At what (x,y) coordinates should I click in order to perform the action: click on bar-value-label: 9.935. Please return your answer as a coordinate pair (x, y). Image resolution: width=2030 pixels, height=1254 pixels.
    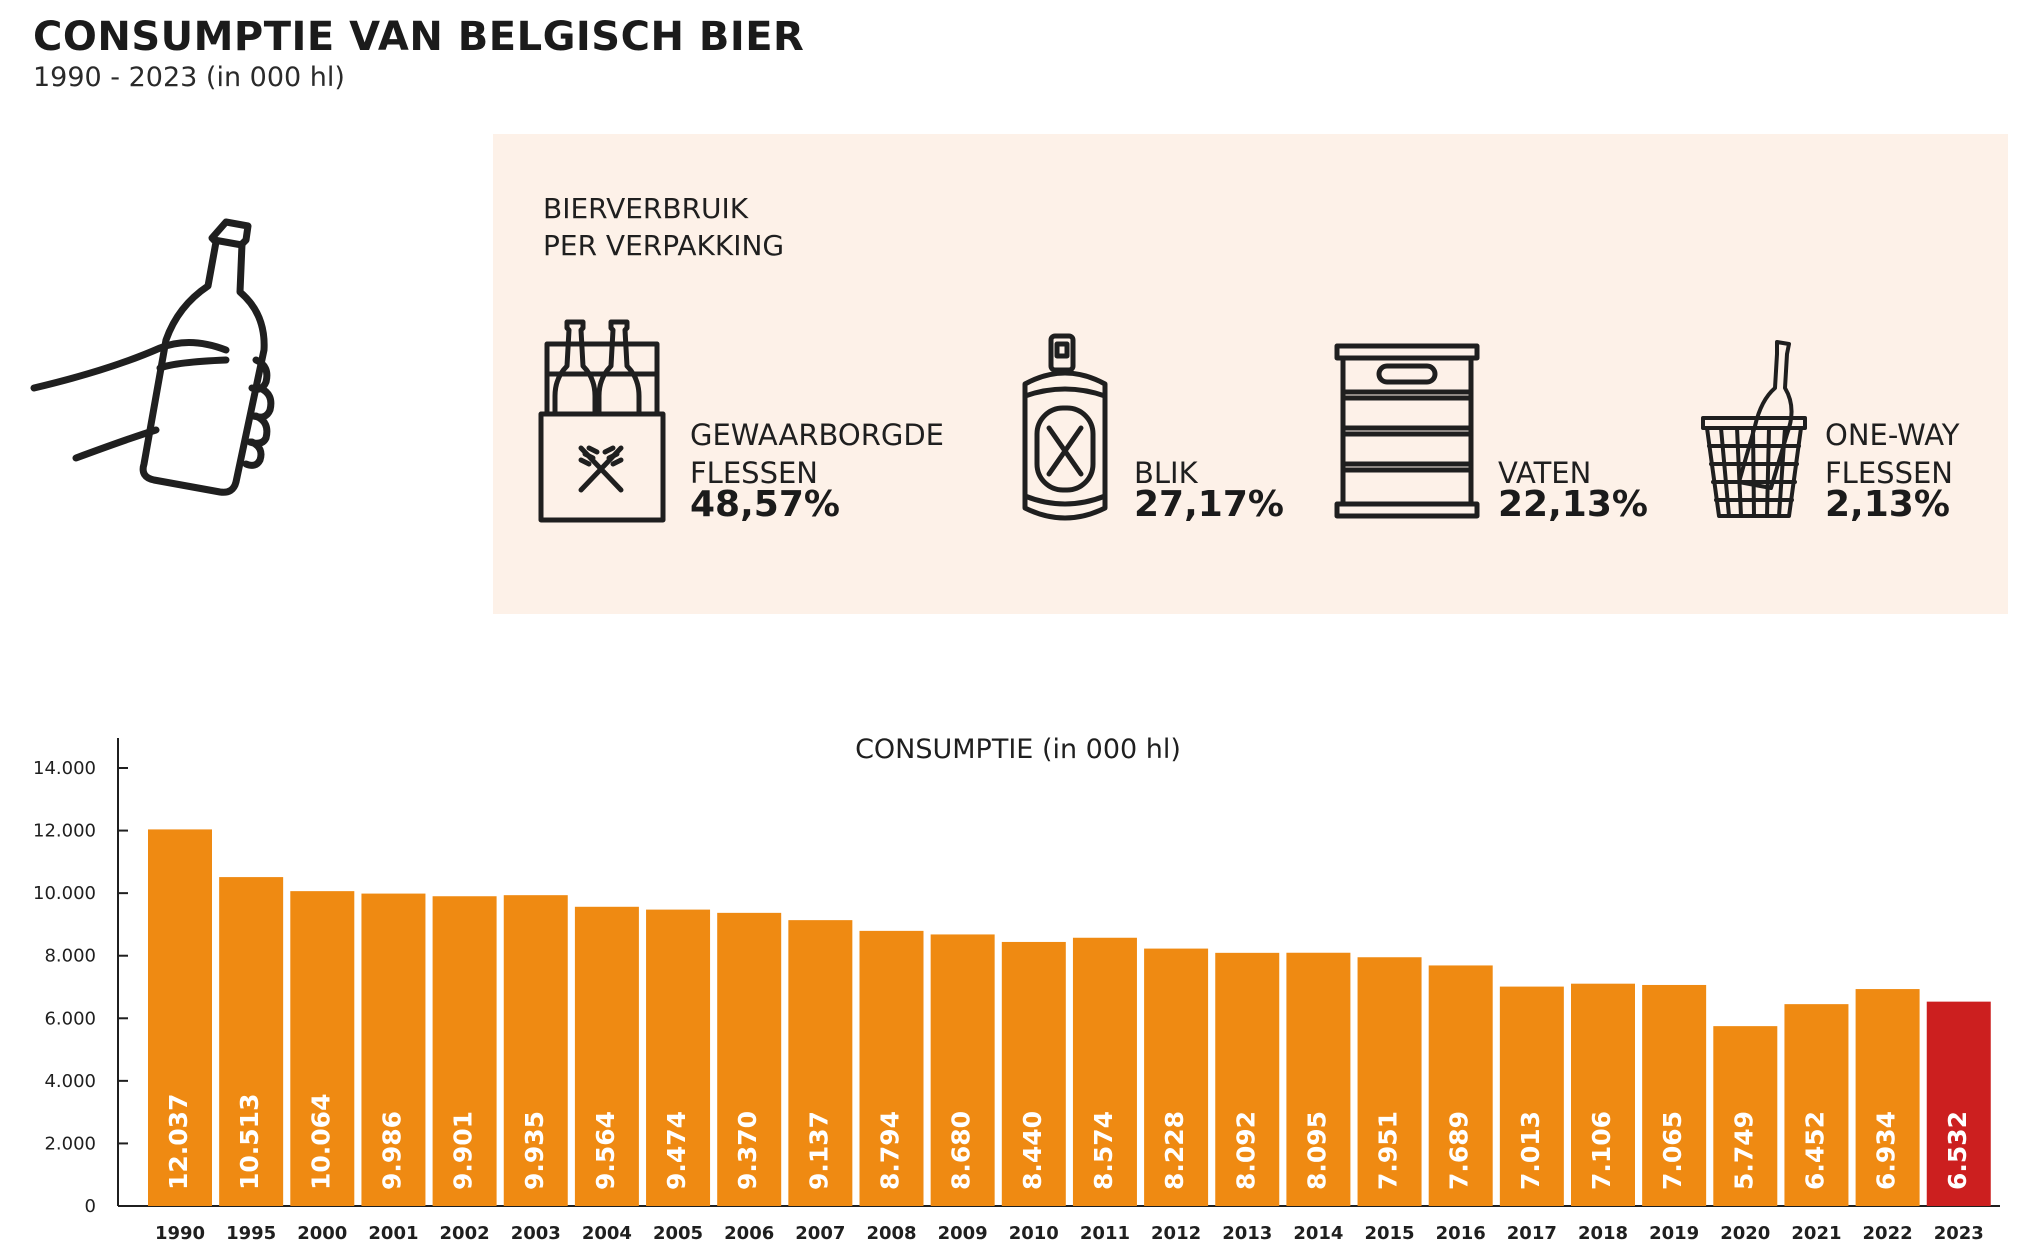
    Looking at the image, I should click on (534, 1150).